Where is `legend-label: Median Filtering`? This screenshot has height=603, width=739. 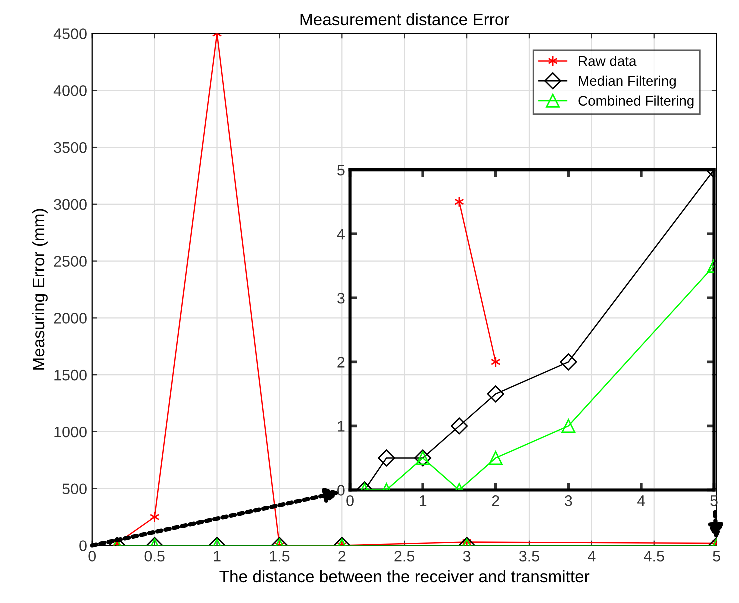
legend-label: Median Filtering is located at coordinates (627, 82).